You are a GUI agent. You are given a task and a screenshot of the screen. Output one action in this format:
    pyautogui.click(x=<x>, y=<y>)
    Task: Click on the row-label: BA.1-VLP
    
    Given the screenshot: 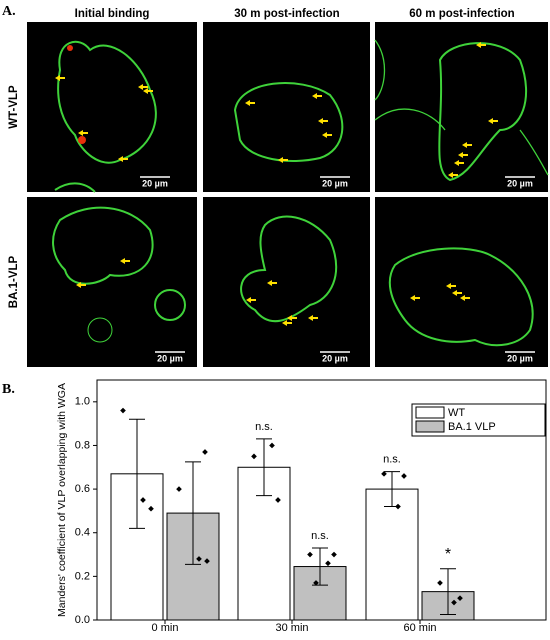 What is the action you would take?
    pyautogui.click(x=14, y=281)
    